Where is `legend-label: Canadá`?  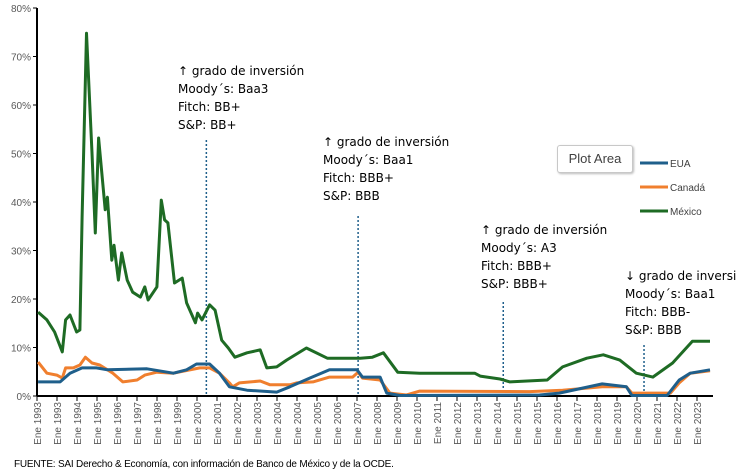 legend-label: Canadá is located at coordinates (687, 188).